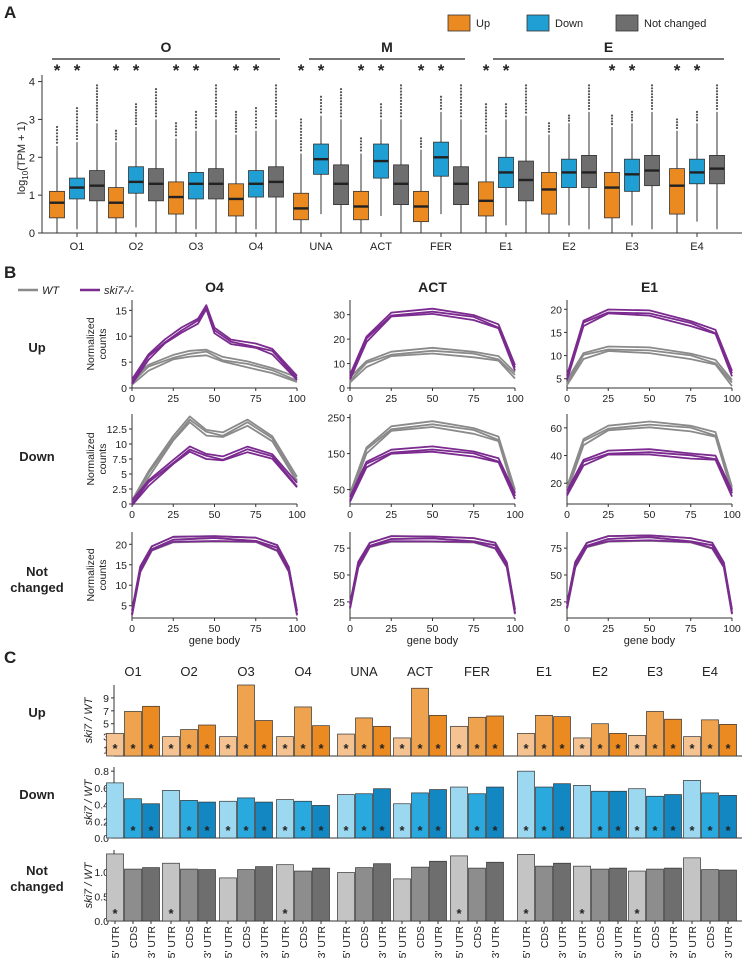  I want to click on significance-star: *, so click(677, 70).